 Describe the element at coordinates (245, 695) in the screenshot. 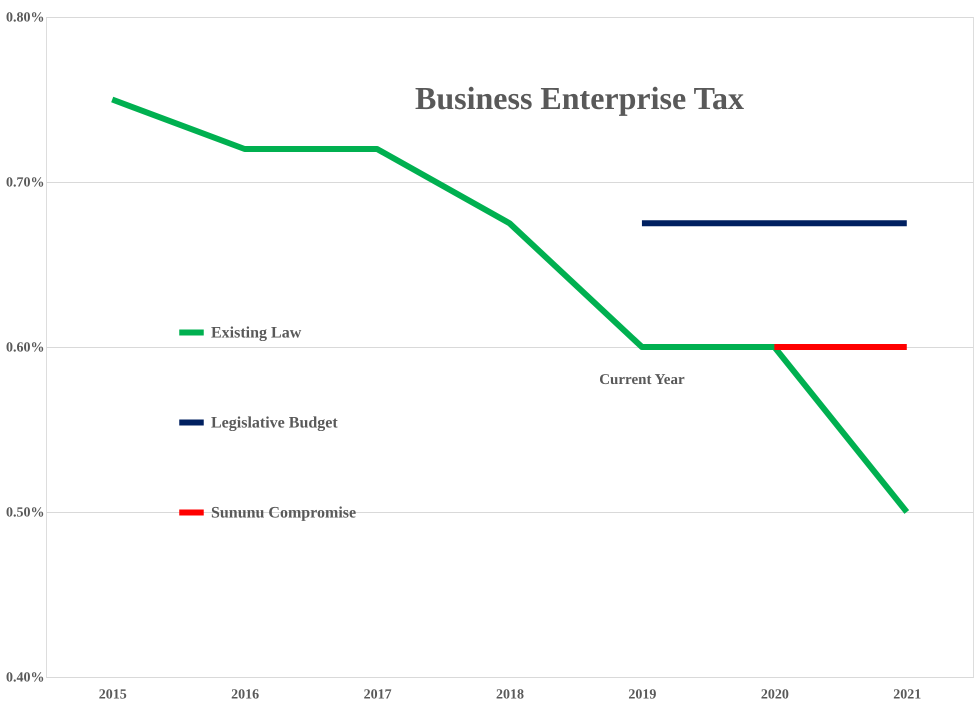

I see `x-tick-label: 2016` at that location.